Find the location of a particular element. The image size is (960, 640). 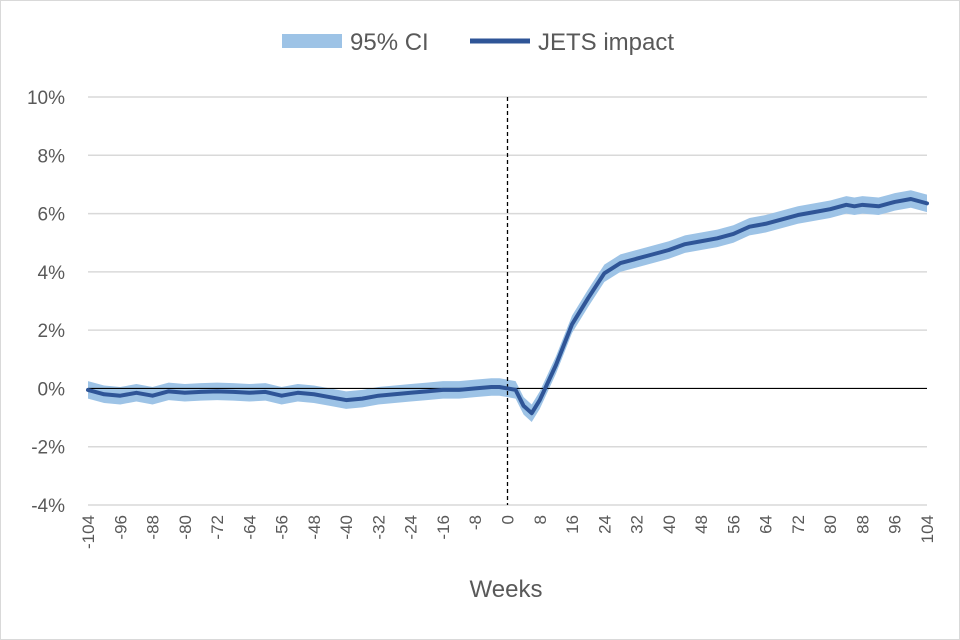

x-tick-label: 104 is located at coordinates (927, 529).